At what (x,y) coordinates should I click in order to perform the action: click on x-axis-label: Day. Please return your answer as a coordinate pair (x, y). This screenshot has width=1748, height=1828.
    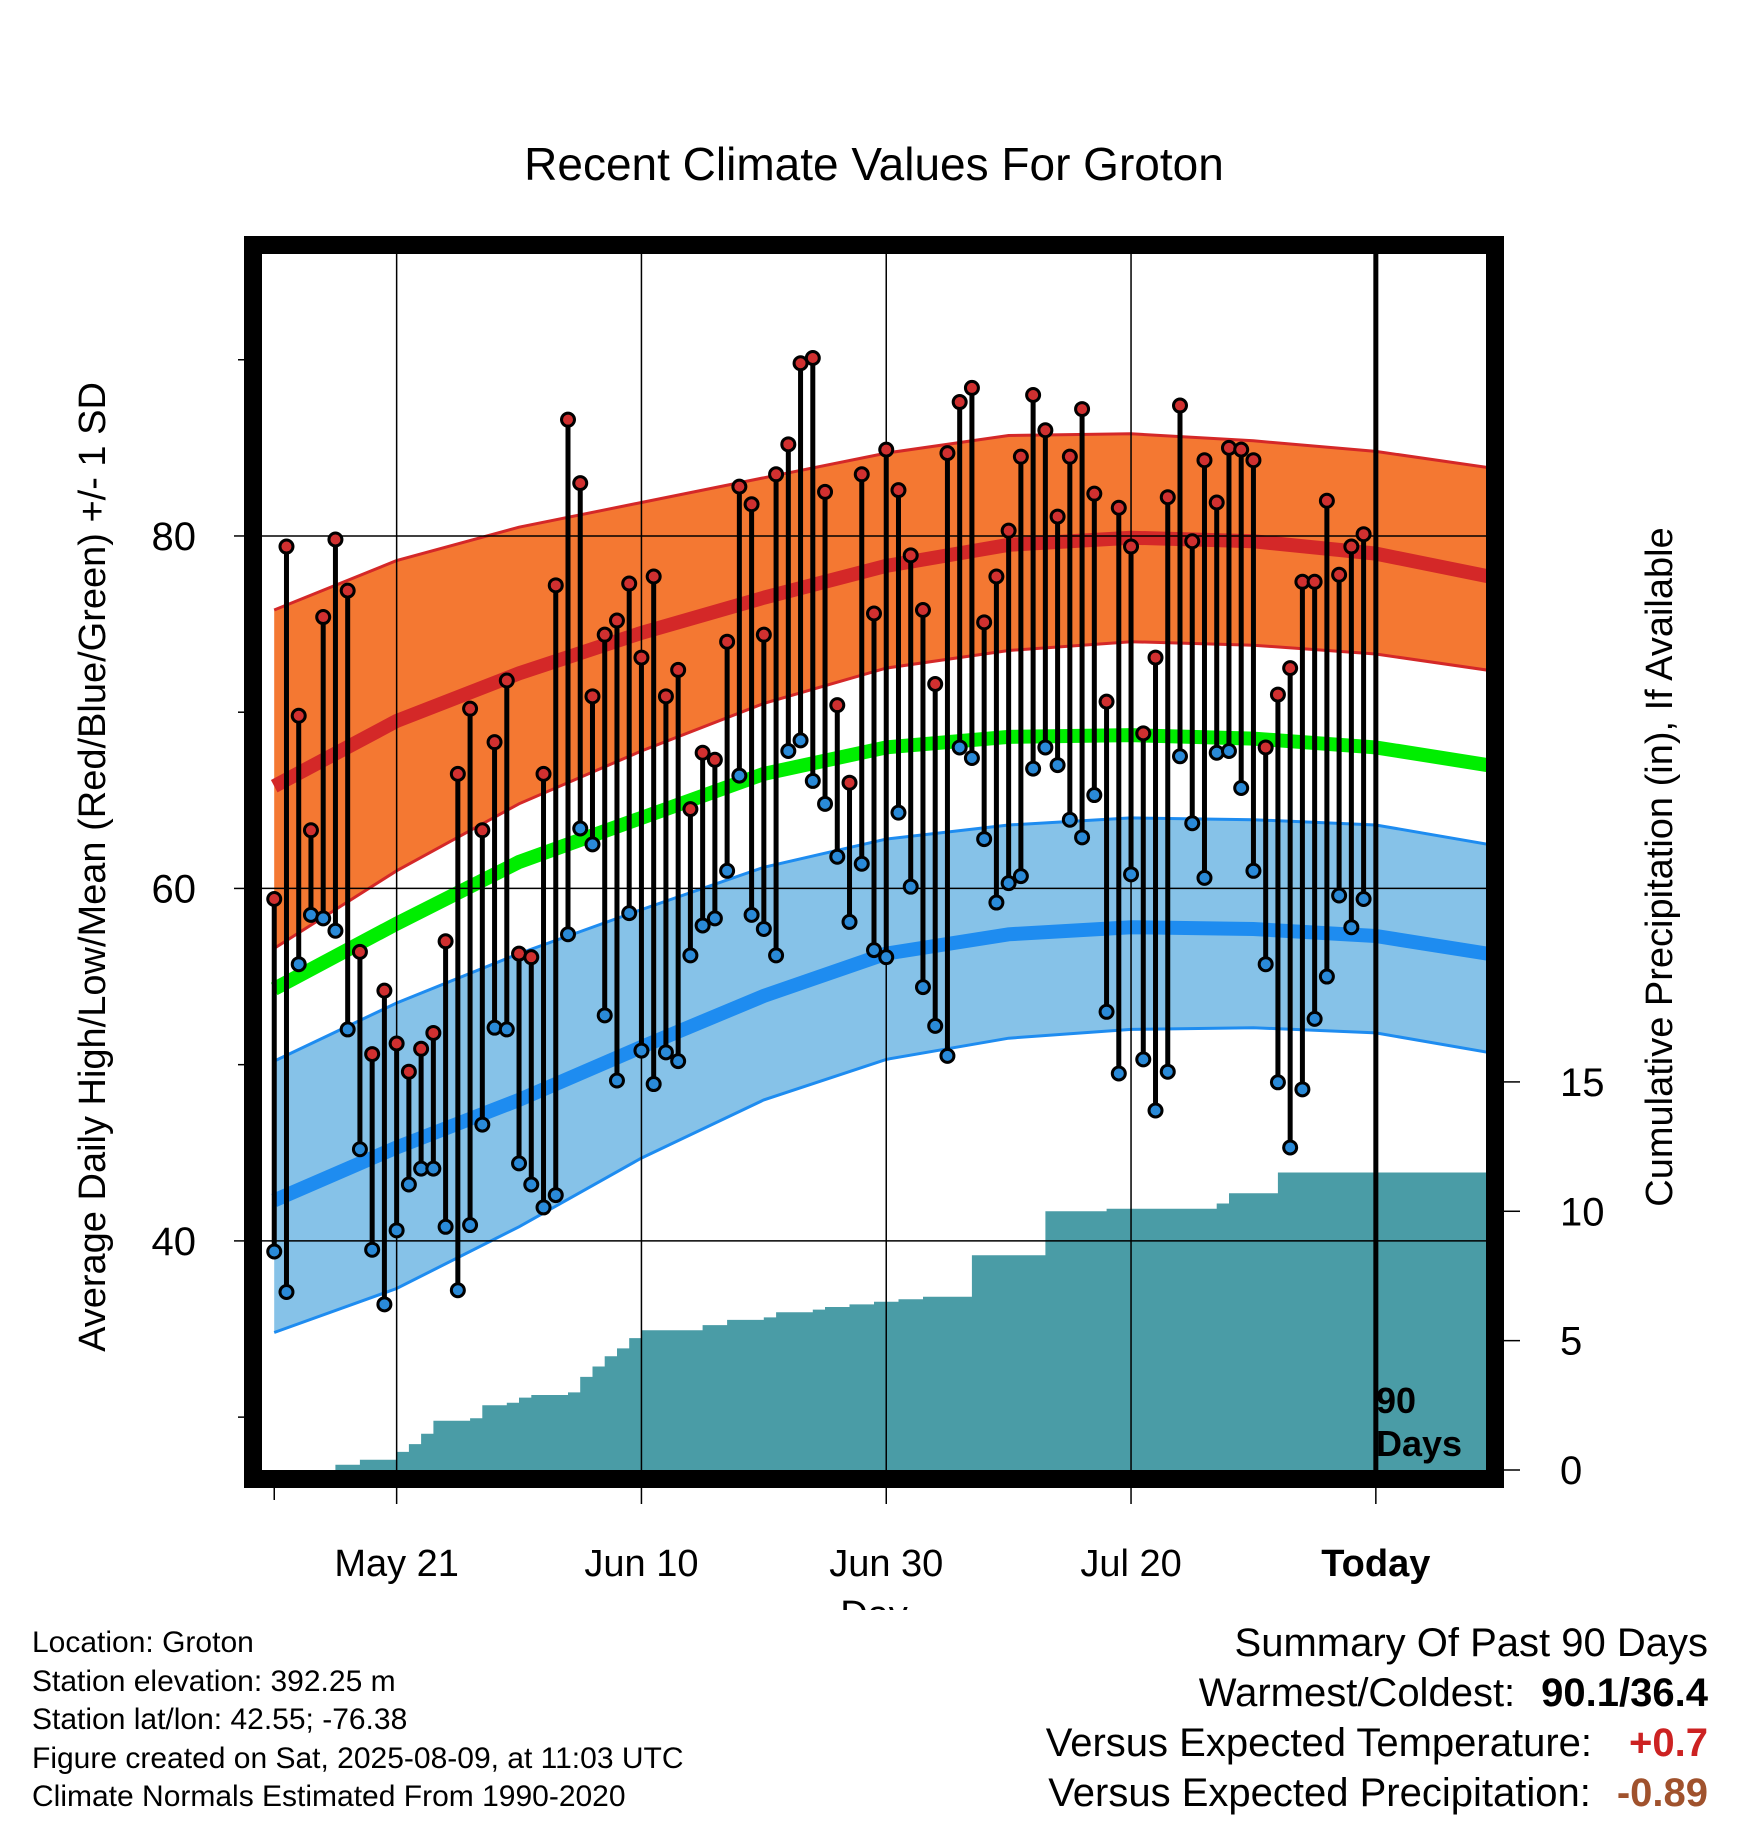
    Looking at the image, I should click on (874, 1602).